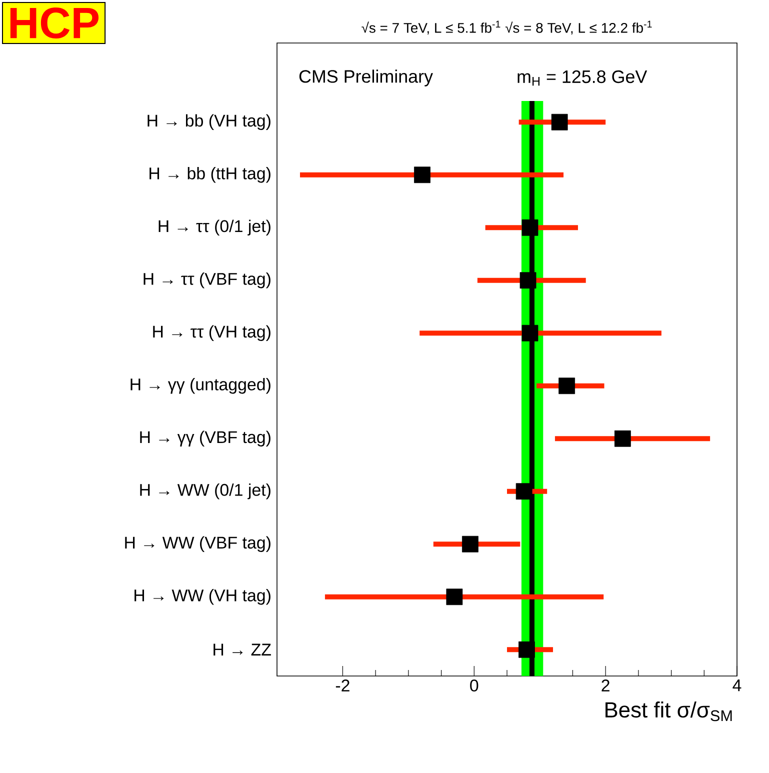 This screenshot has height=773, width=769. What do you see at coordinates (207, 280) in the screenshot?
I see `y-tick-label: H → ττ (VBF tag)` at bounding box center [207, 280].